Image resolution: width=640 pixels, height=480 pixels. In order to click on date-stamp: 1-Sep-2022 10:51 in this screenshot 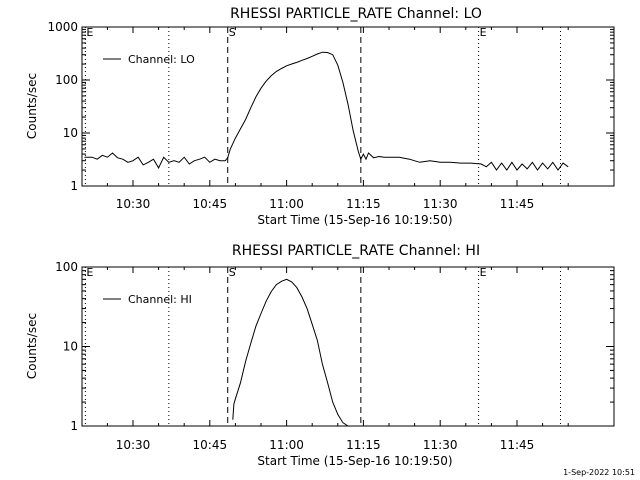, I will do `click(599, 472)`.